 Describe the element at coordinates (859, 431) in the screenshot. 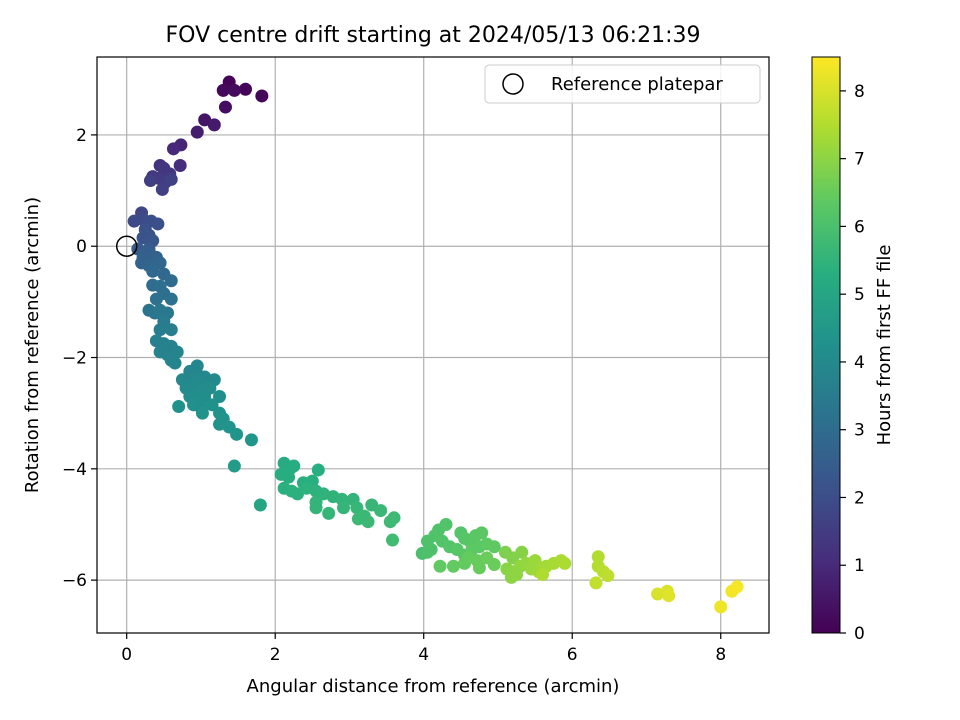

I see `colorbar-tick-label: 3` at that location.